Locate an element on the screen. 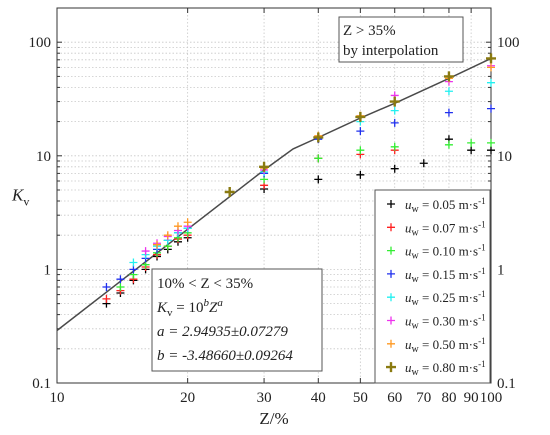 The image size is (550, 435). legend-label: uw = 0.05 m·s-1 is located at coordinates (445, 205).